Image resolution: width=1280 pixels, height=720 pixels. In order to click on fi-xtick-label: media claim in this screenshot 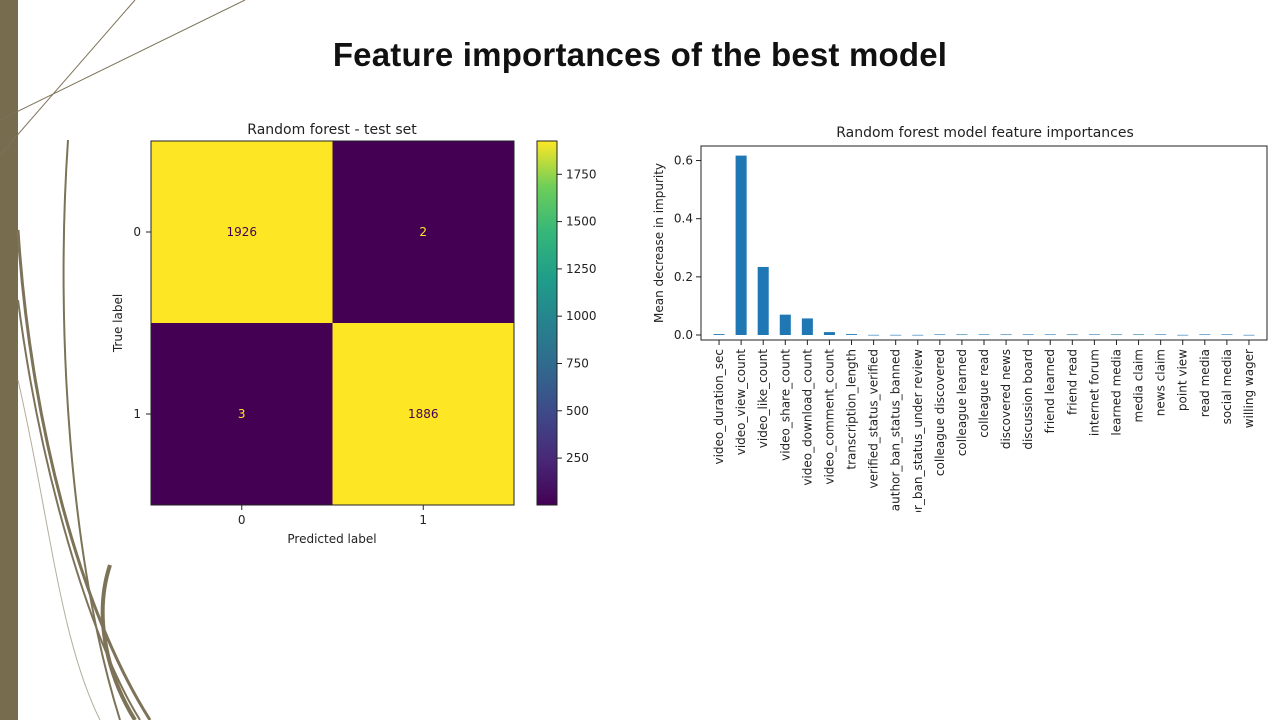, I will do `click(1139, 386)`.